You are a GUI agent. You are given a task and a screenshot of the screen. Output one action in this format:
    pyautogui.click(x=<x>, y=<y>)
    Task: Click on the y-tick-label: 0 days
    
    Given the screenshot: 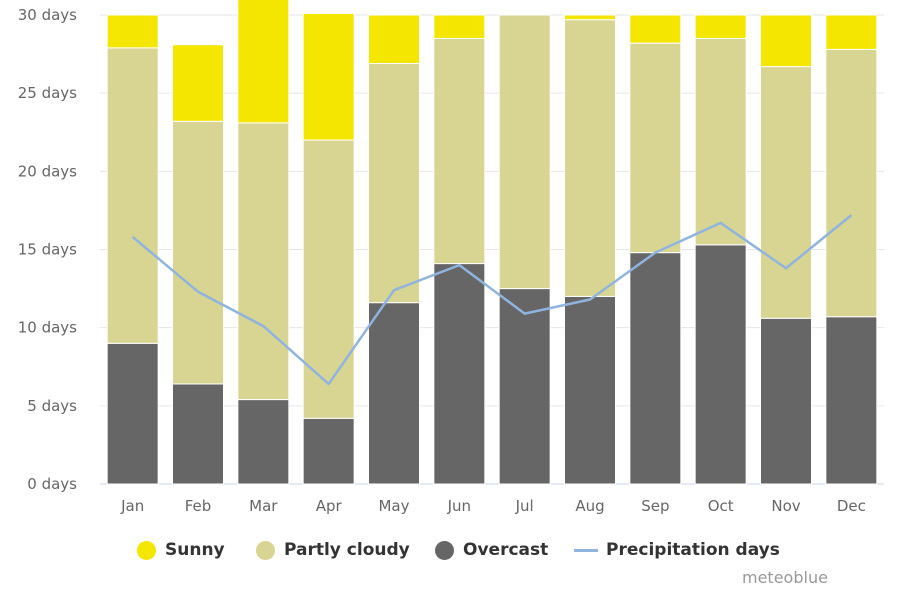 What is the action you would take?
    pyautogui.click(x=52, y=484)
    